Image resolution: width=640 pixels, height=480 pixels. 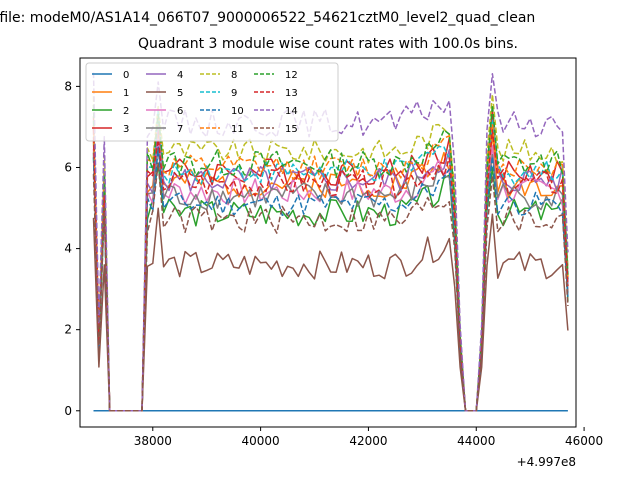 I want to click on x-tick-label: 38000, so click(x=153, y=441).